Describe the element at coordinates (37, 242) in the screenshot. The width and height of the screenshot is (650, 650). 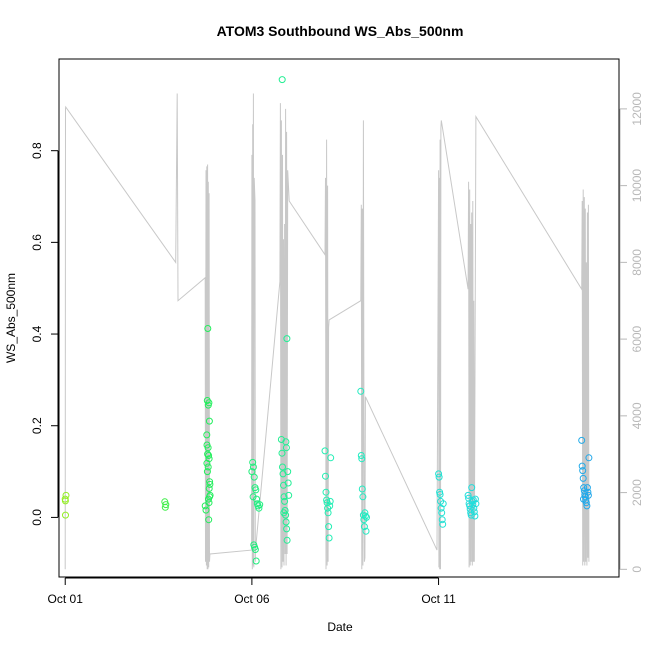
I see `y-tick-label: 0.6` at that location.